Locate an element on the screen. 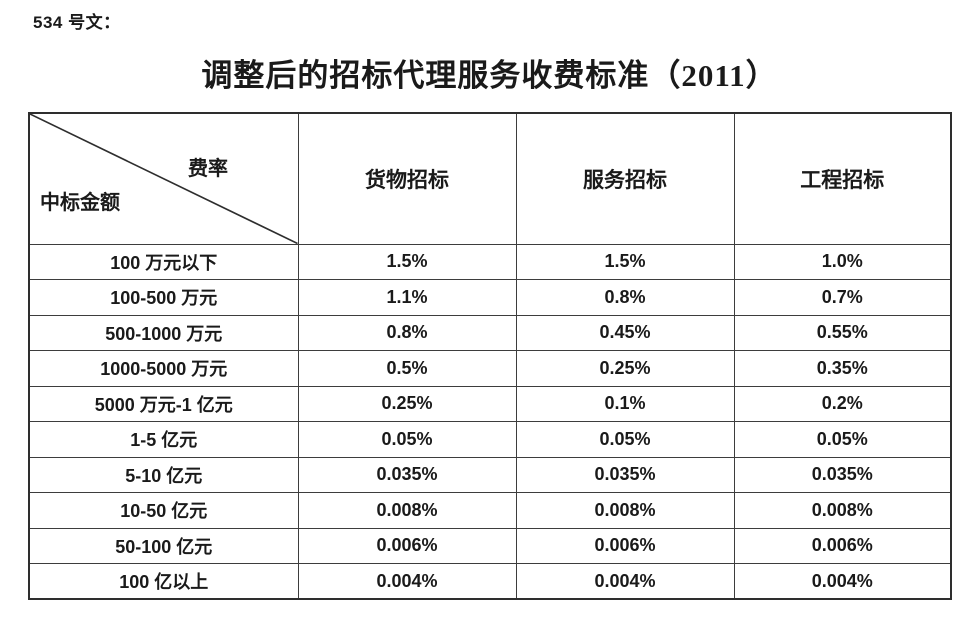 The height and width of the screenshot is (629, 979). amount-cell: 100 万元以下 is located at coordinates (163, 261).